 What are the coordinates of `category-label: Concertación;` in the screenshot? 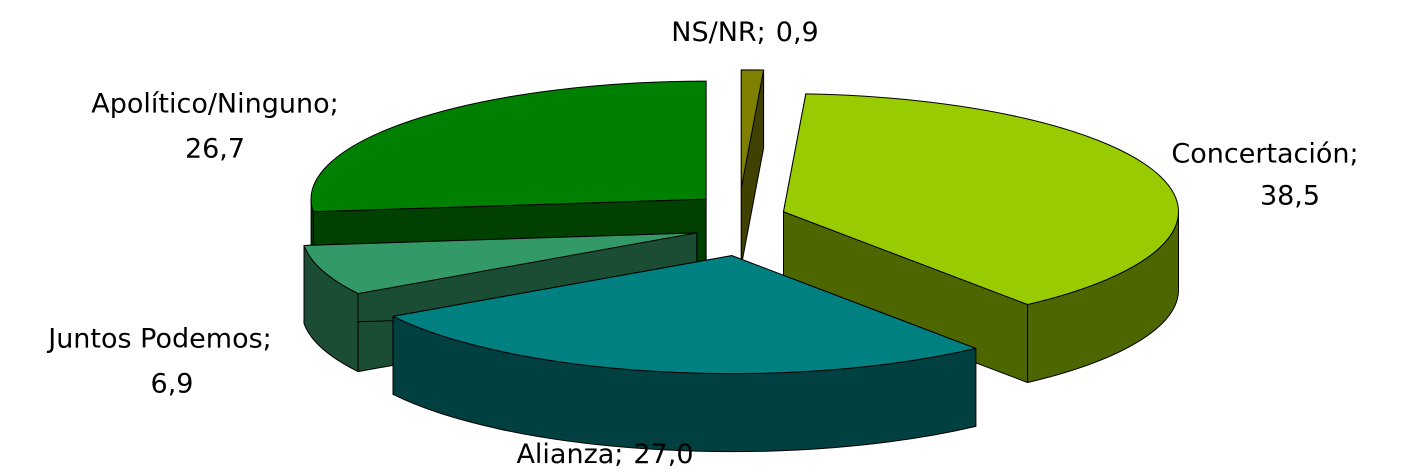 It's located at (1264, 154).